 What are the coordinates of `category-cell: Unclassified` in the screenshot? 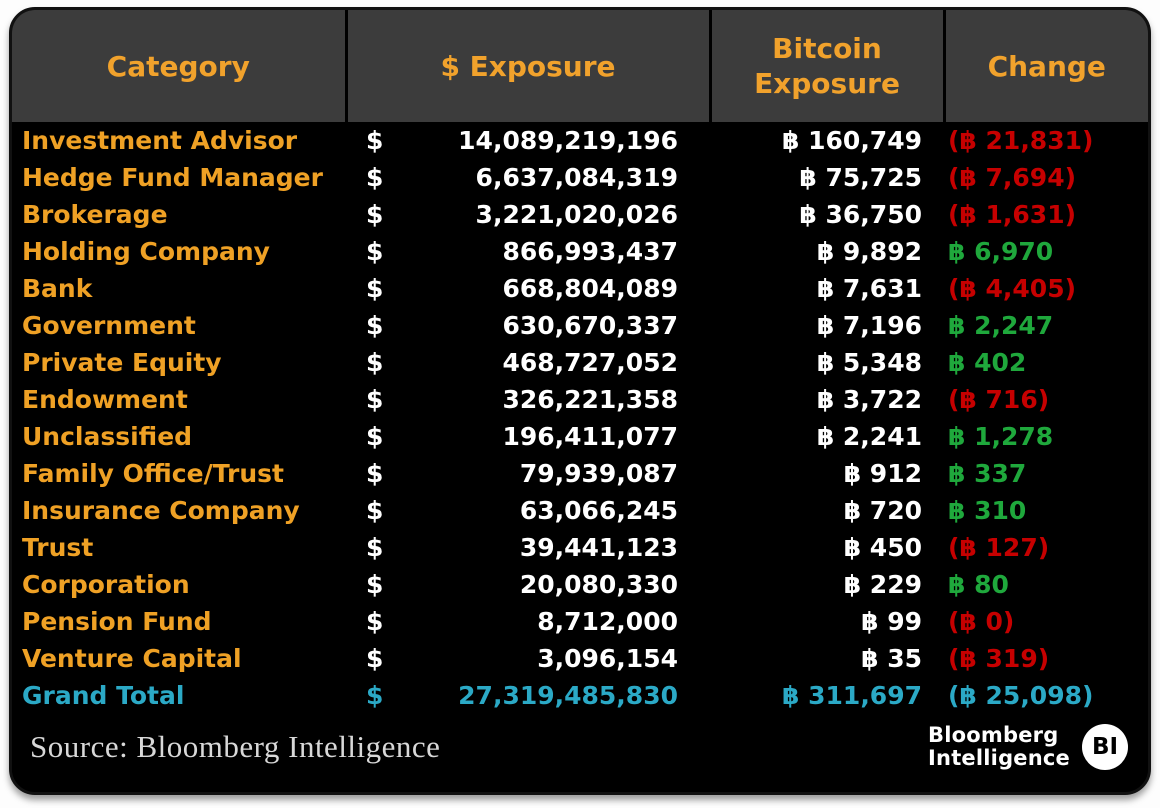 It's located at (107, 436).